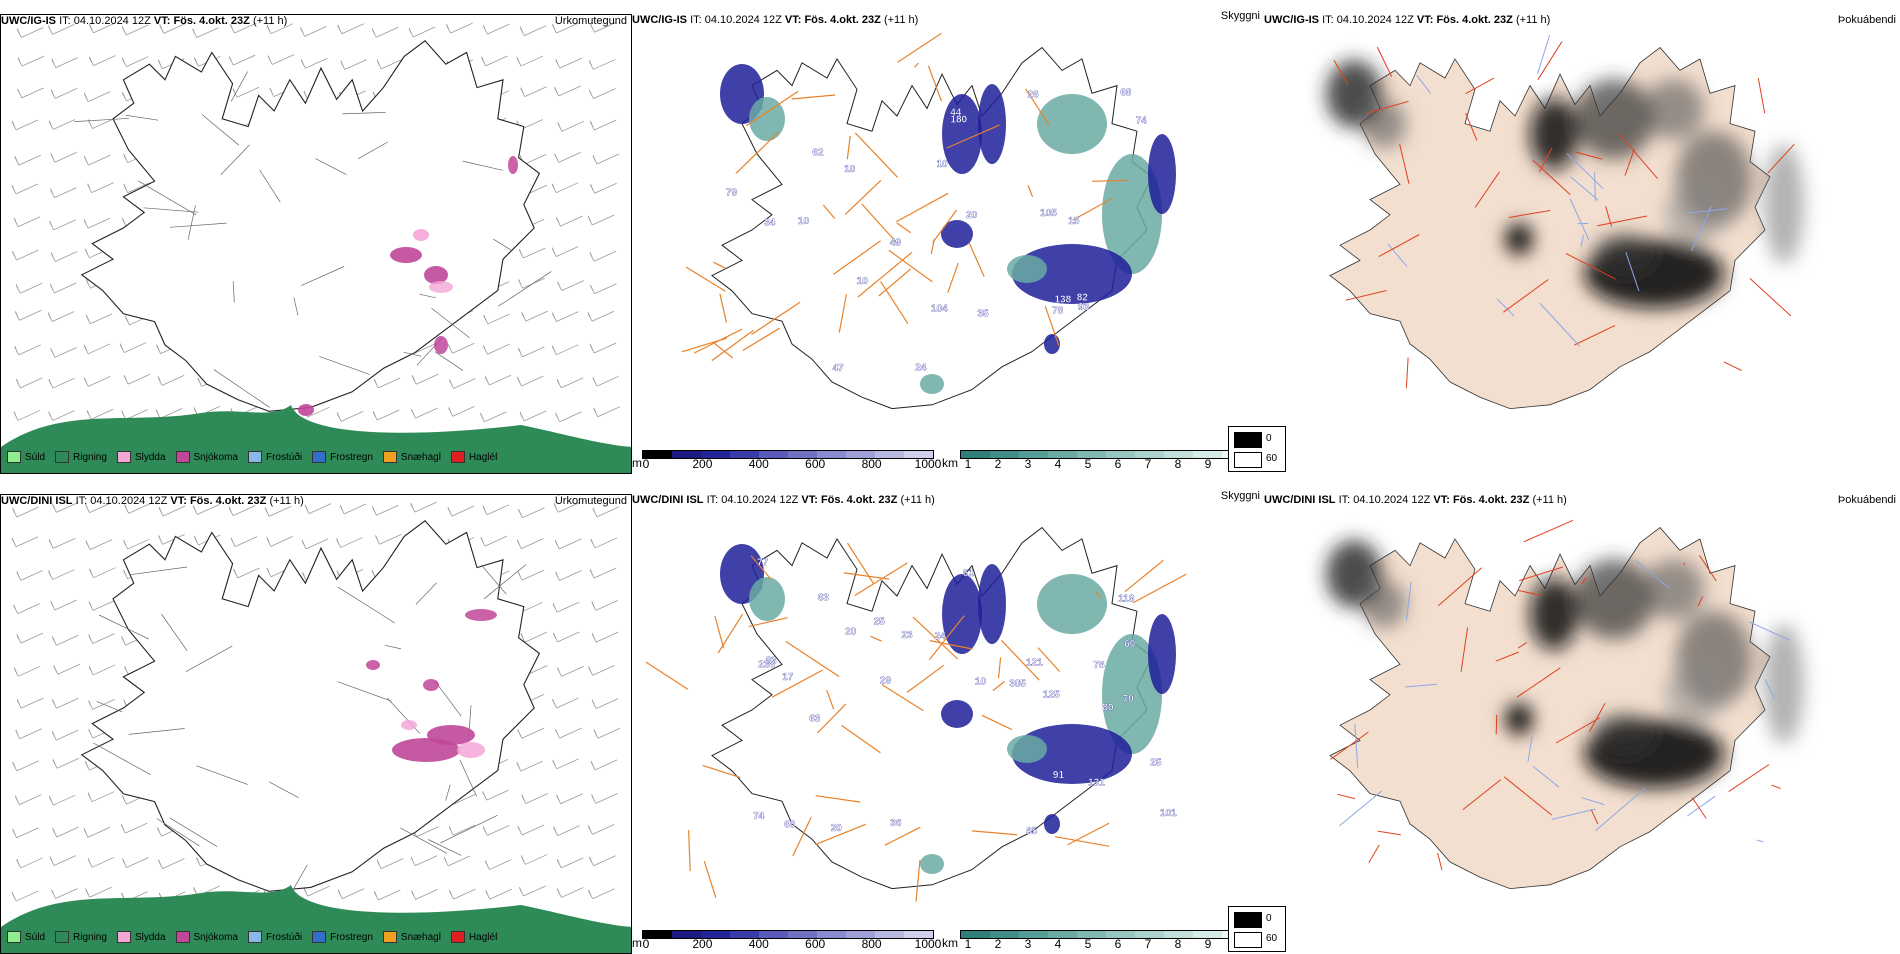 This screenshot has width=1900, height=954. What do you see at coordinates (637, 463) in the screenshot?
I see `colorbar-unit: m` at bounding box center [637, 463].